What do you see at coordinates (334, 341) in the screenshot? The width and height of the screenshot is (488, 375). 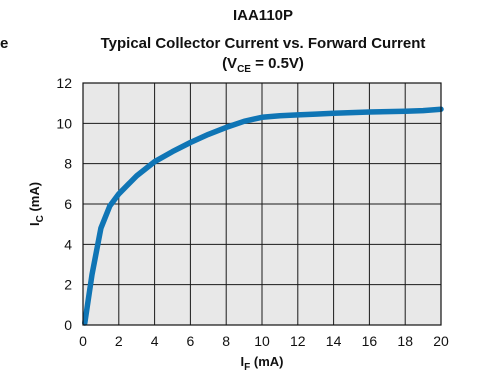 I see `x-tick-label: 14` at bounding box center [334, 341].